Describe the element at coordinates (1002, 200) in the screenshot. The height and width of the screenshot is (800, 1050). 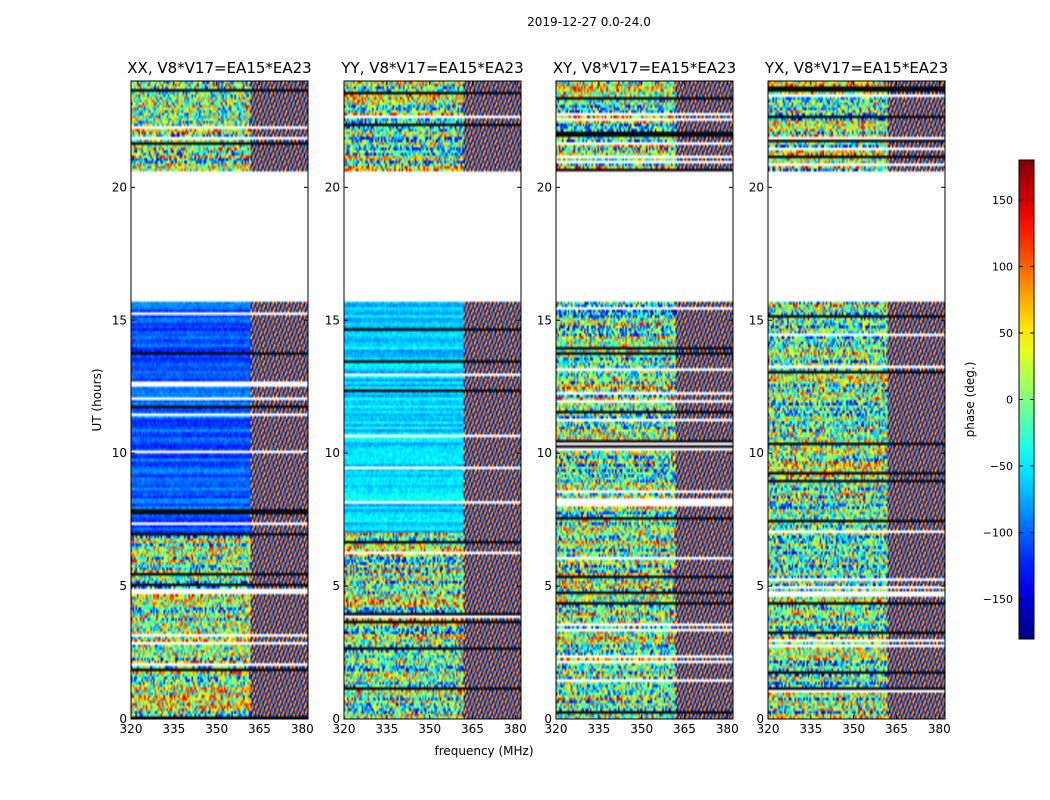
I see `colorbar-tick-label: 150` at that location.